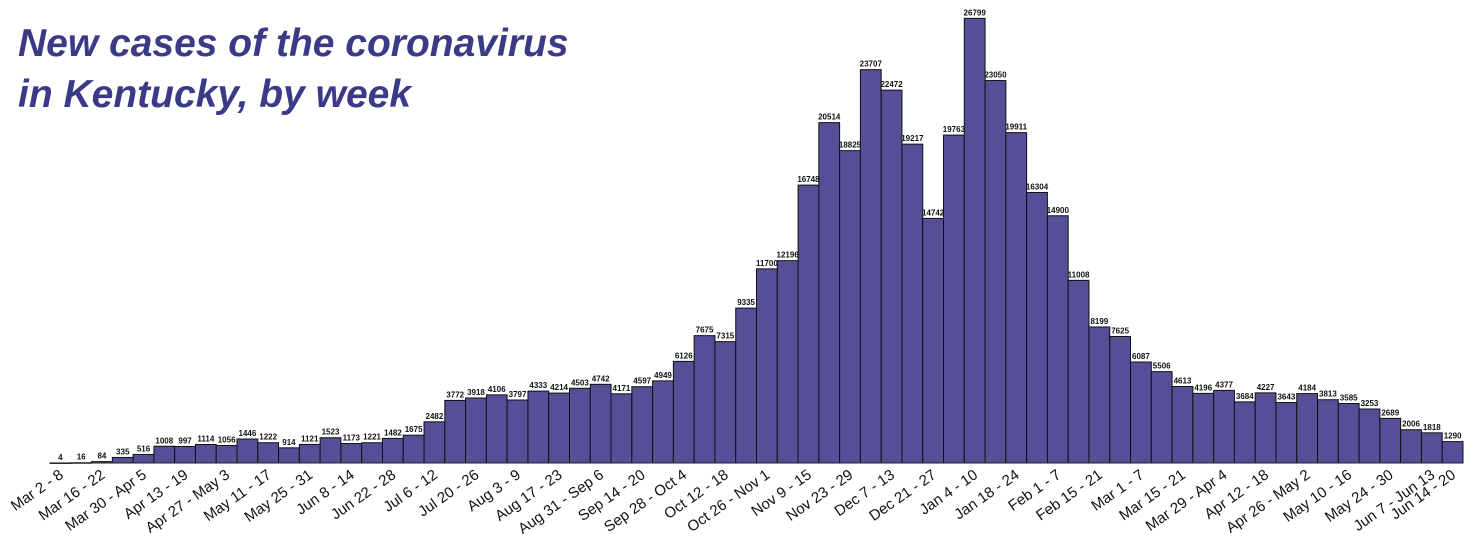 The image size is (1473, 558). I want to click on data-label: 4503, so click(580, 382).